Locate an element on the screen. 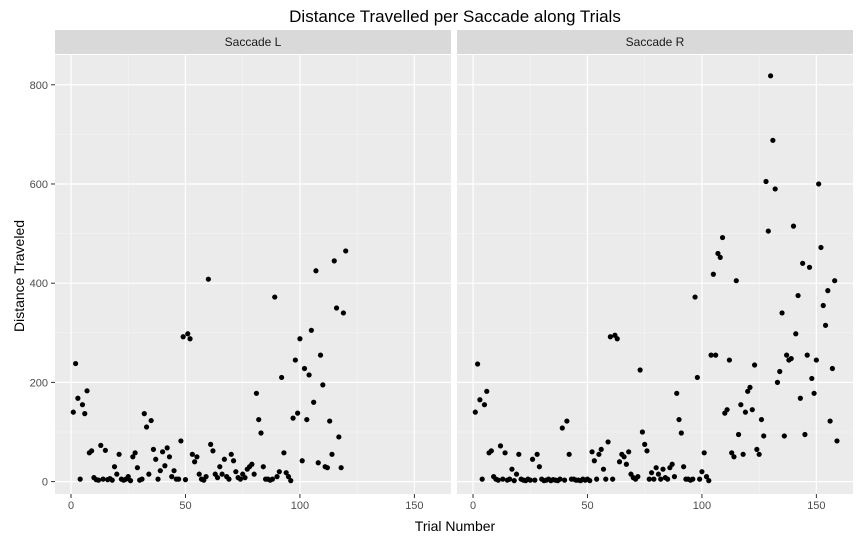 Image resolution: width=861 pixels, height=541 pixels. y-tick-label: 400 is located at coordinates (39, 284).